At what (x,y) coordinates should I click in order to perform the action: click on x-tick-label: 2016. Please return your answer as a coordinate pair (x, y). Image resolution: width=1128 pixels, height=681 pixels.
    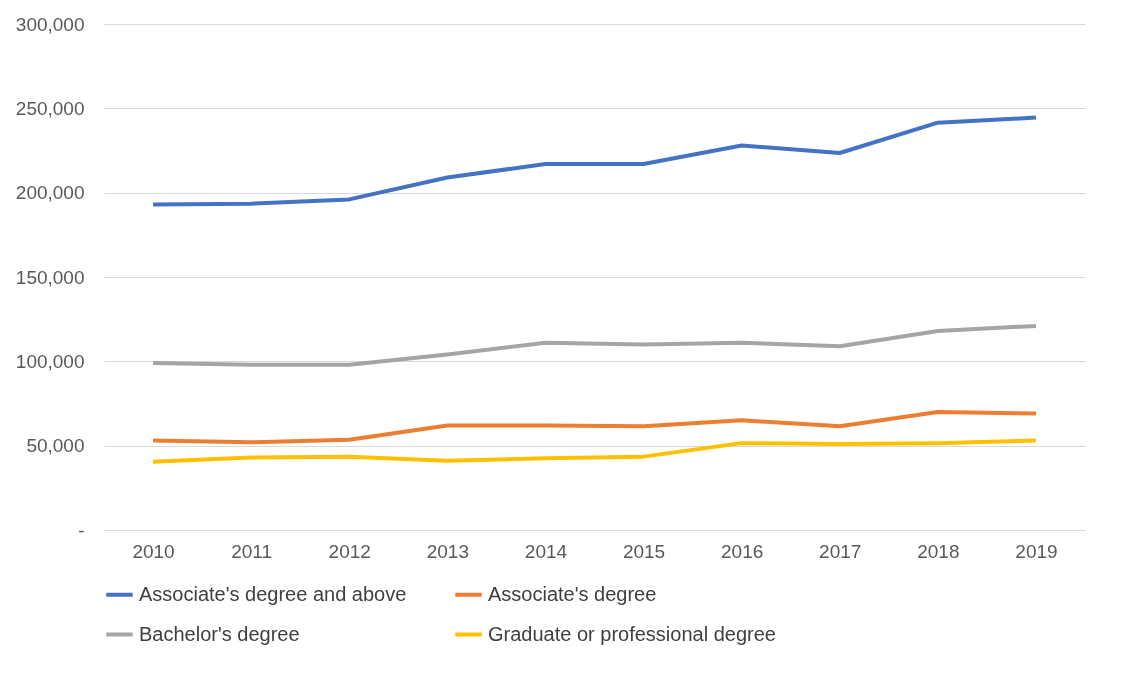
    Looking at the image, I should click on (742, 551).